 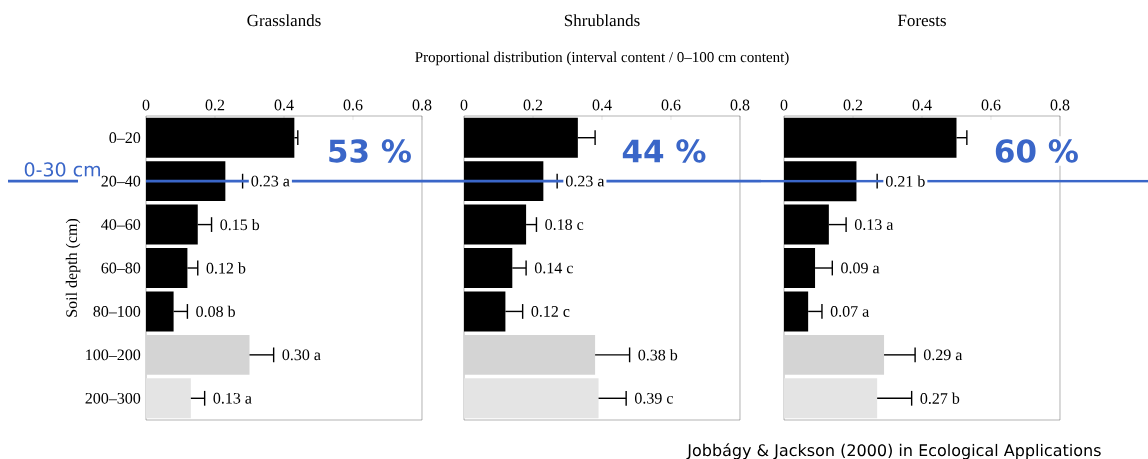 What do you see at coordinates (240, 224) in the screenshot?
I see `data-label: 0.15 b` at bounding box center [240, 224].